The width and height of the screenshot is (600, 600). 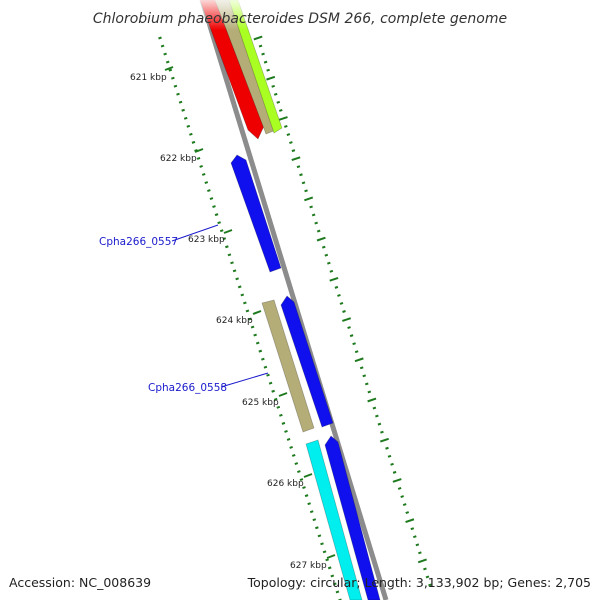 What do you see at coordinates (148, 78) in the screenshot?
I see `kbp-label: 621 kbp` at bounding box center [148, 78].